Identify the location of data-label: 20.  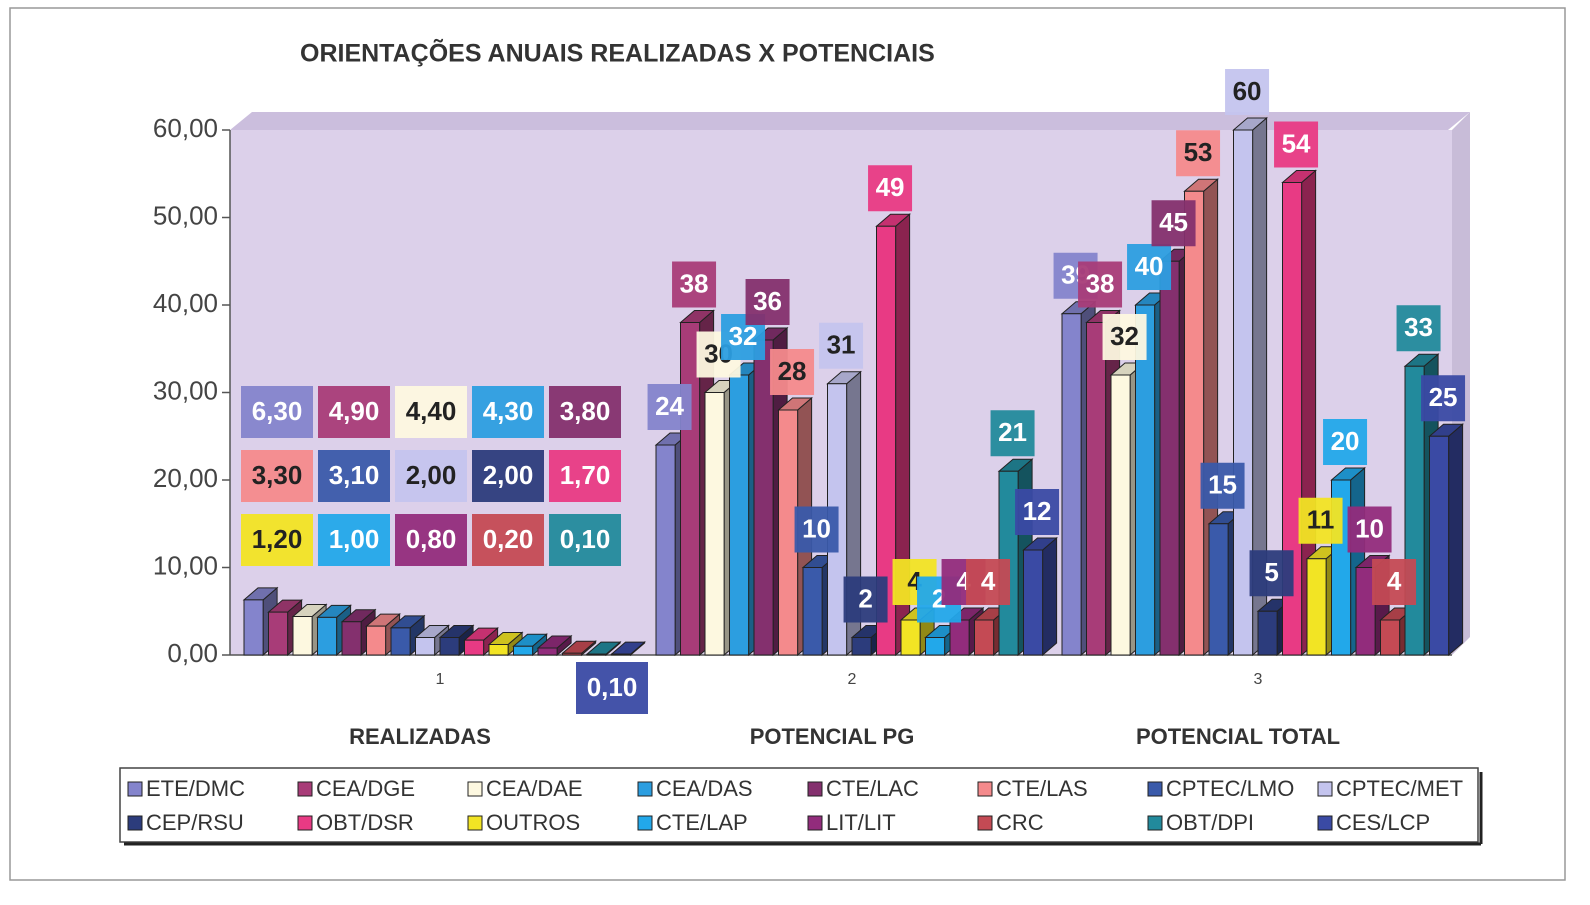
(1345, 441).